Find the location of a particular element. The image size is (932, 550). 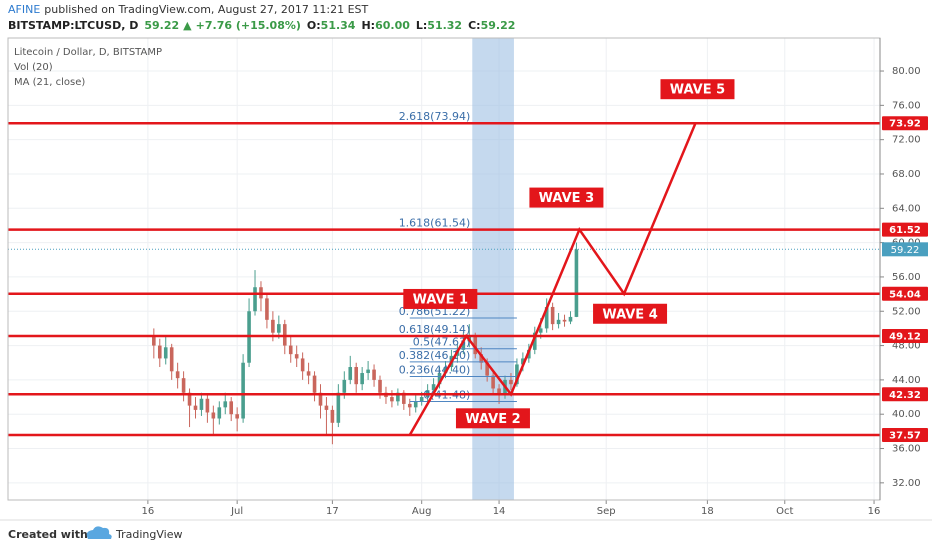

level-label: 42.32 is located at coordinates (905, 395).